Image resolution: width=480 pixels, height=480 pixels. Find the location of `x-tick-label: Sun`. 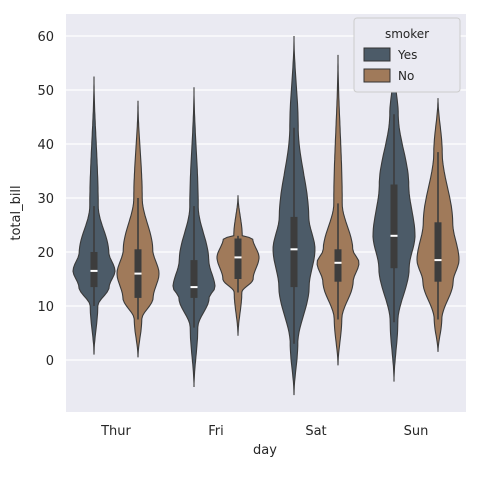

x-tick-label: Sun is located at coordinates (416, 431).